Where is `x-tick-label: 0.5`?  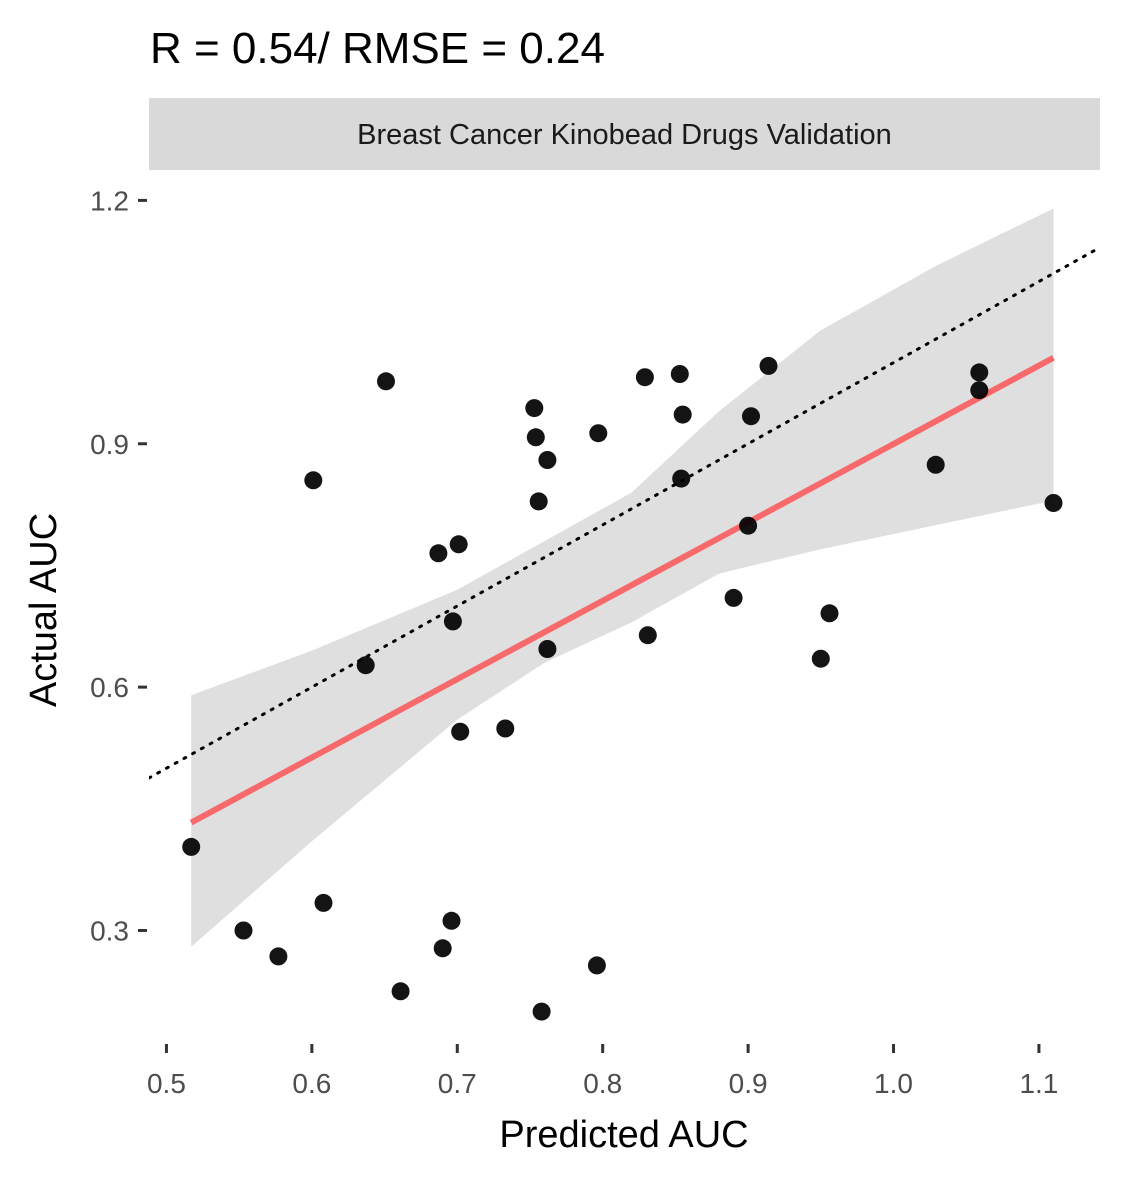 x-tick-label: 0.5 is located at coordinates (166, 1083).